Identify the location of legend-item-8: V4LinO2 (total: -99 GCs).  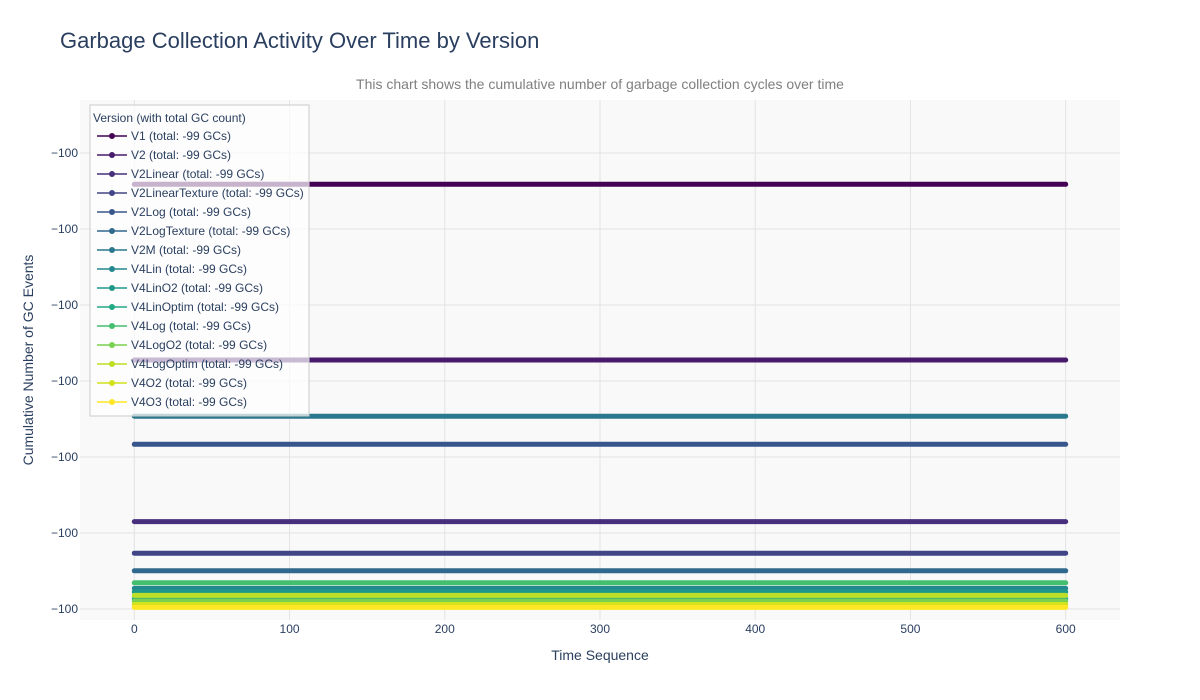
(180, 288).